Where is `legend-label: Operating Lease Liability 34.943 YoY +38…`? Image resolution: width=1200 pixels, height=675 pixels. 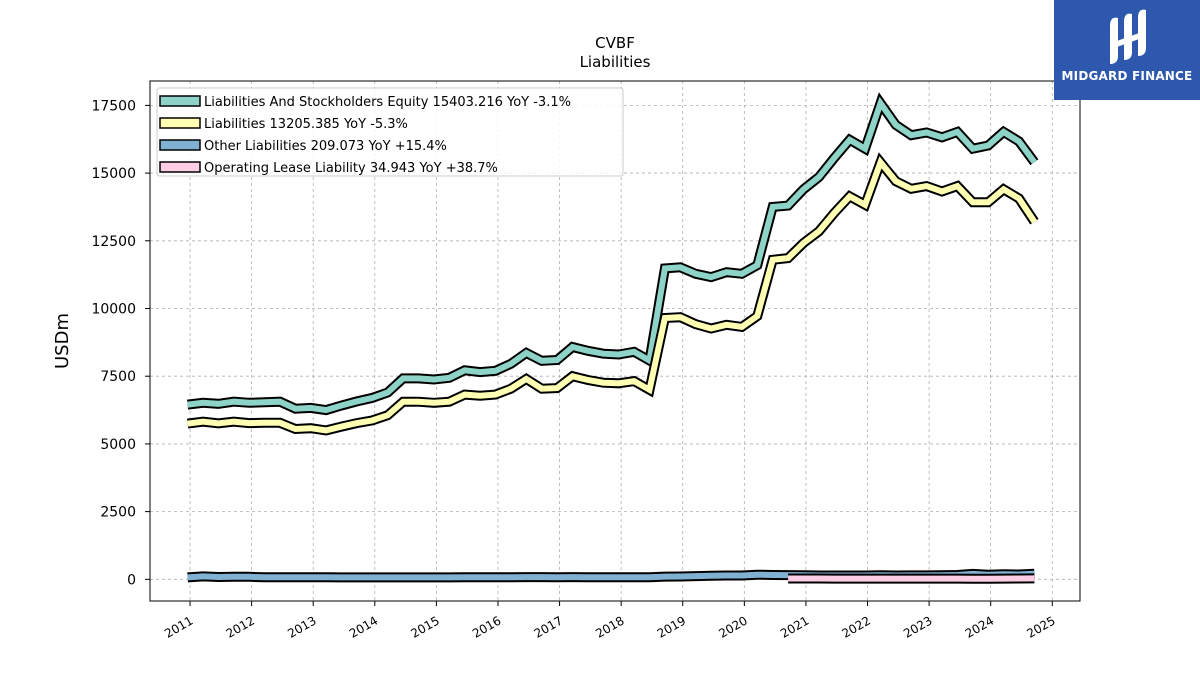
legend-label: Operating Lease Liability 34.943 YoY +38… is located at coordinates (351, 168).